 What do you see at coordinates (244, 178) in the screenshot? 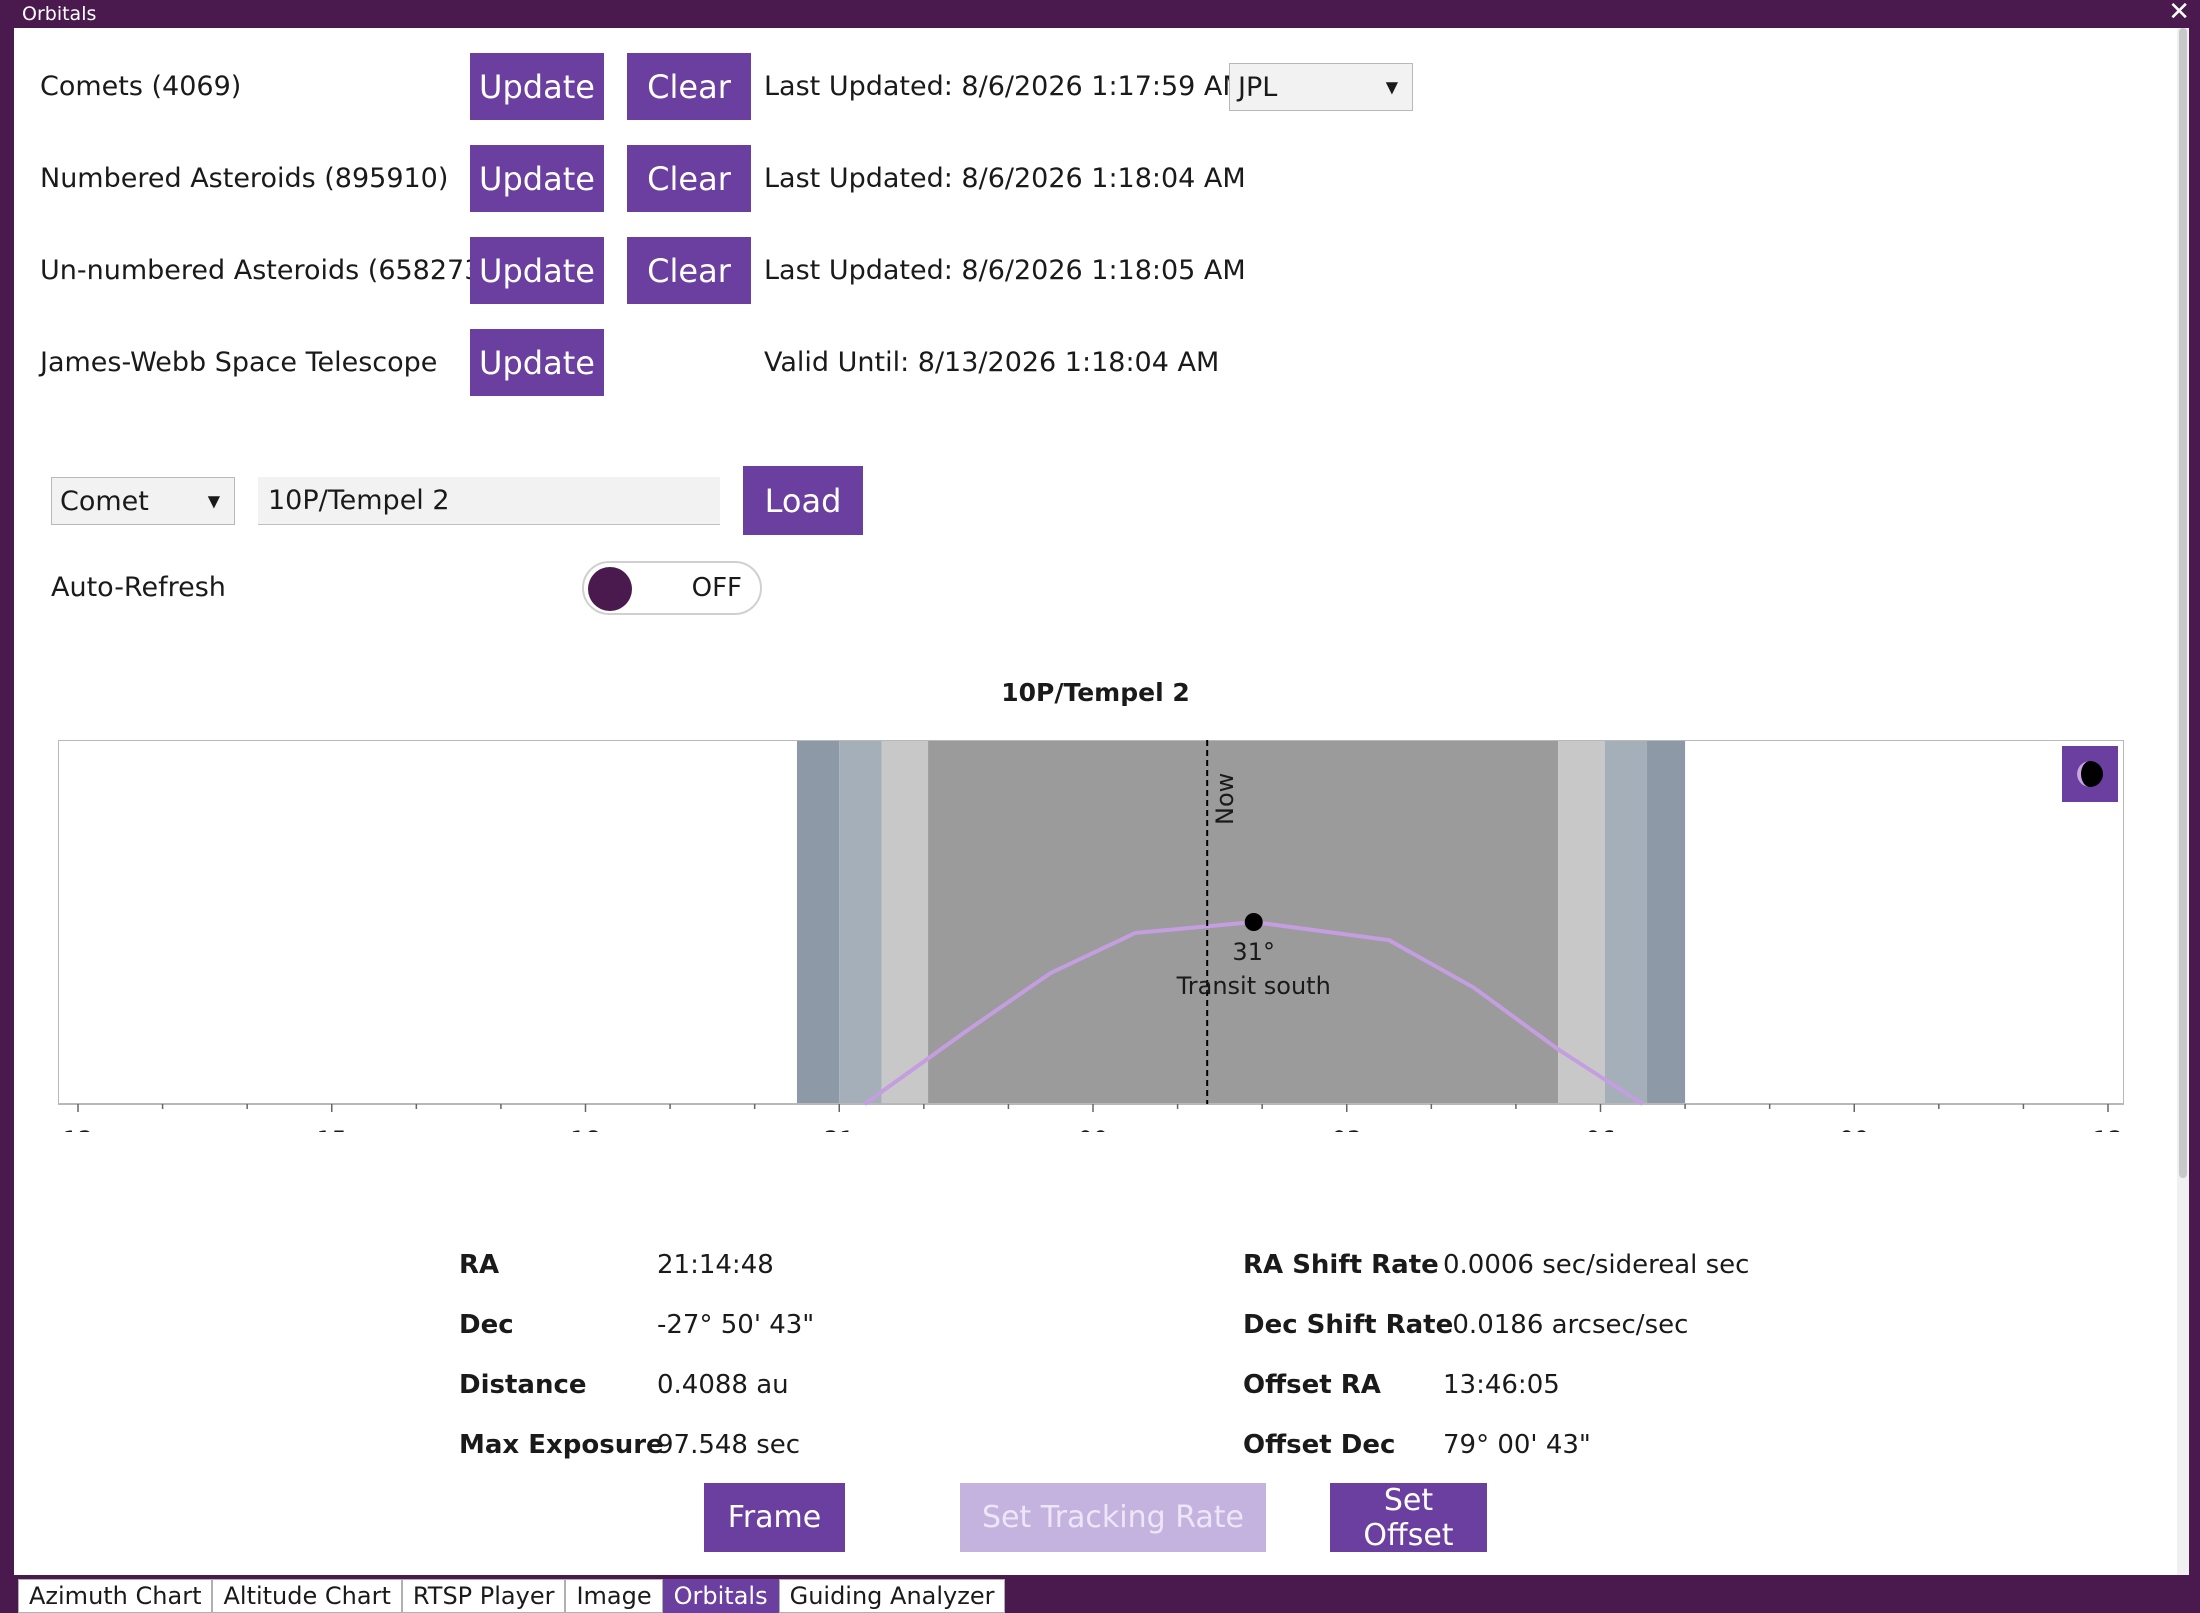
I see `numbered-asteroids-label: Numbered Asteroids (895910)` at bounding box center [244, 178].